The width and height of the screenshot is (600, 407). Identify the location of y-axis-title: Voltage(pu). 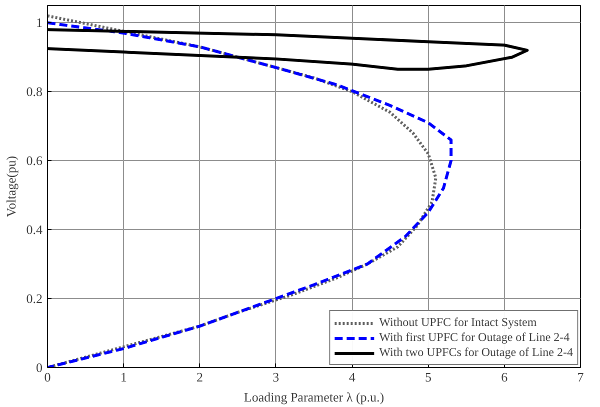
(10, 187).